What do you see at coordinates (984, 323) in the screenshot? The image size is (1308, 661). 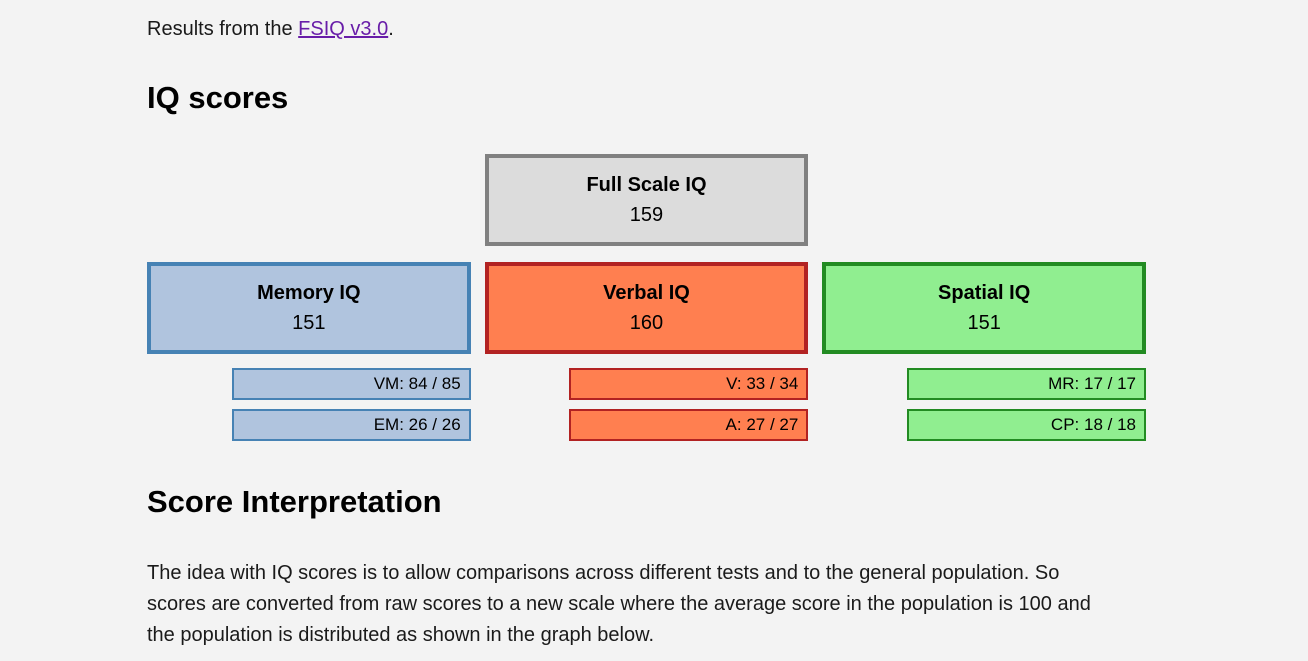 I see `spatial-iq-value: 151` at bounding box center [984, 323].